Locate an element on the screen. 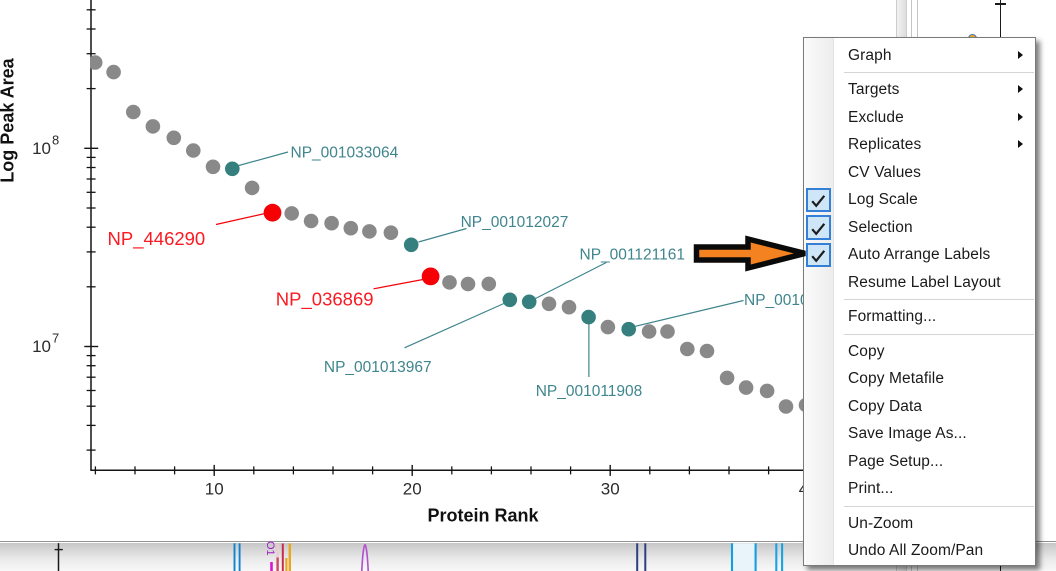 This screenshot has width=1056, height=571. svg-text: NP_001121161 is located at coordinates (632, 255).